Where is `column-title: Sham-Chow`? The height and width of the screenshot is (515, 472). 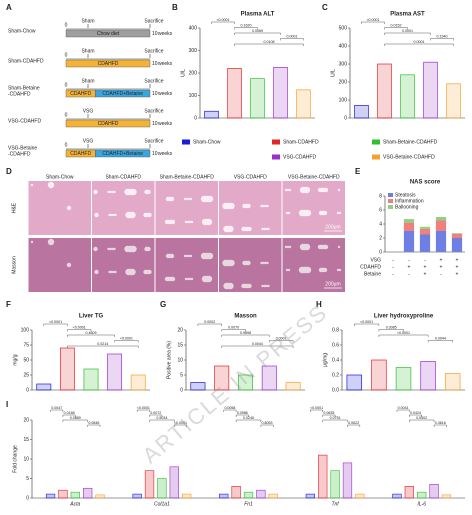 column-title: Sham-Chow is located at coordinates (60, 177).